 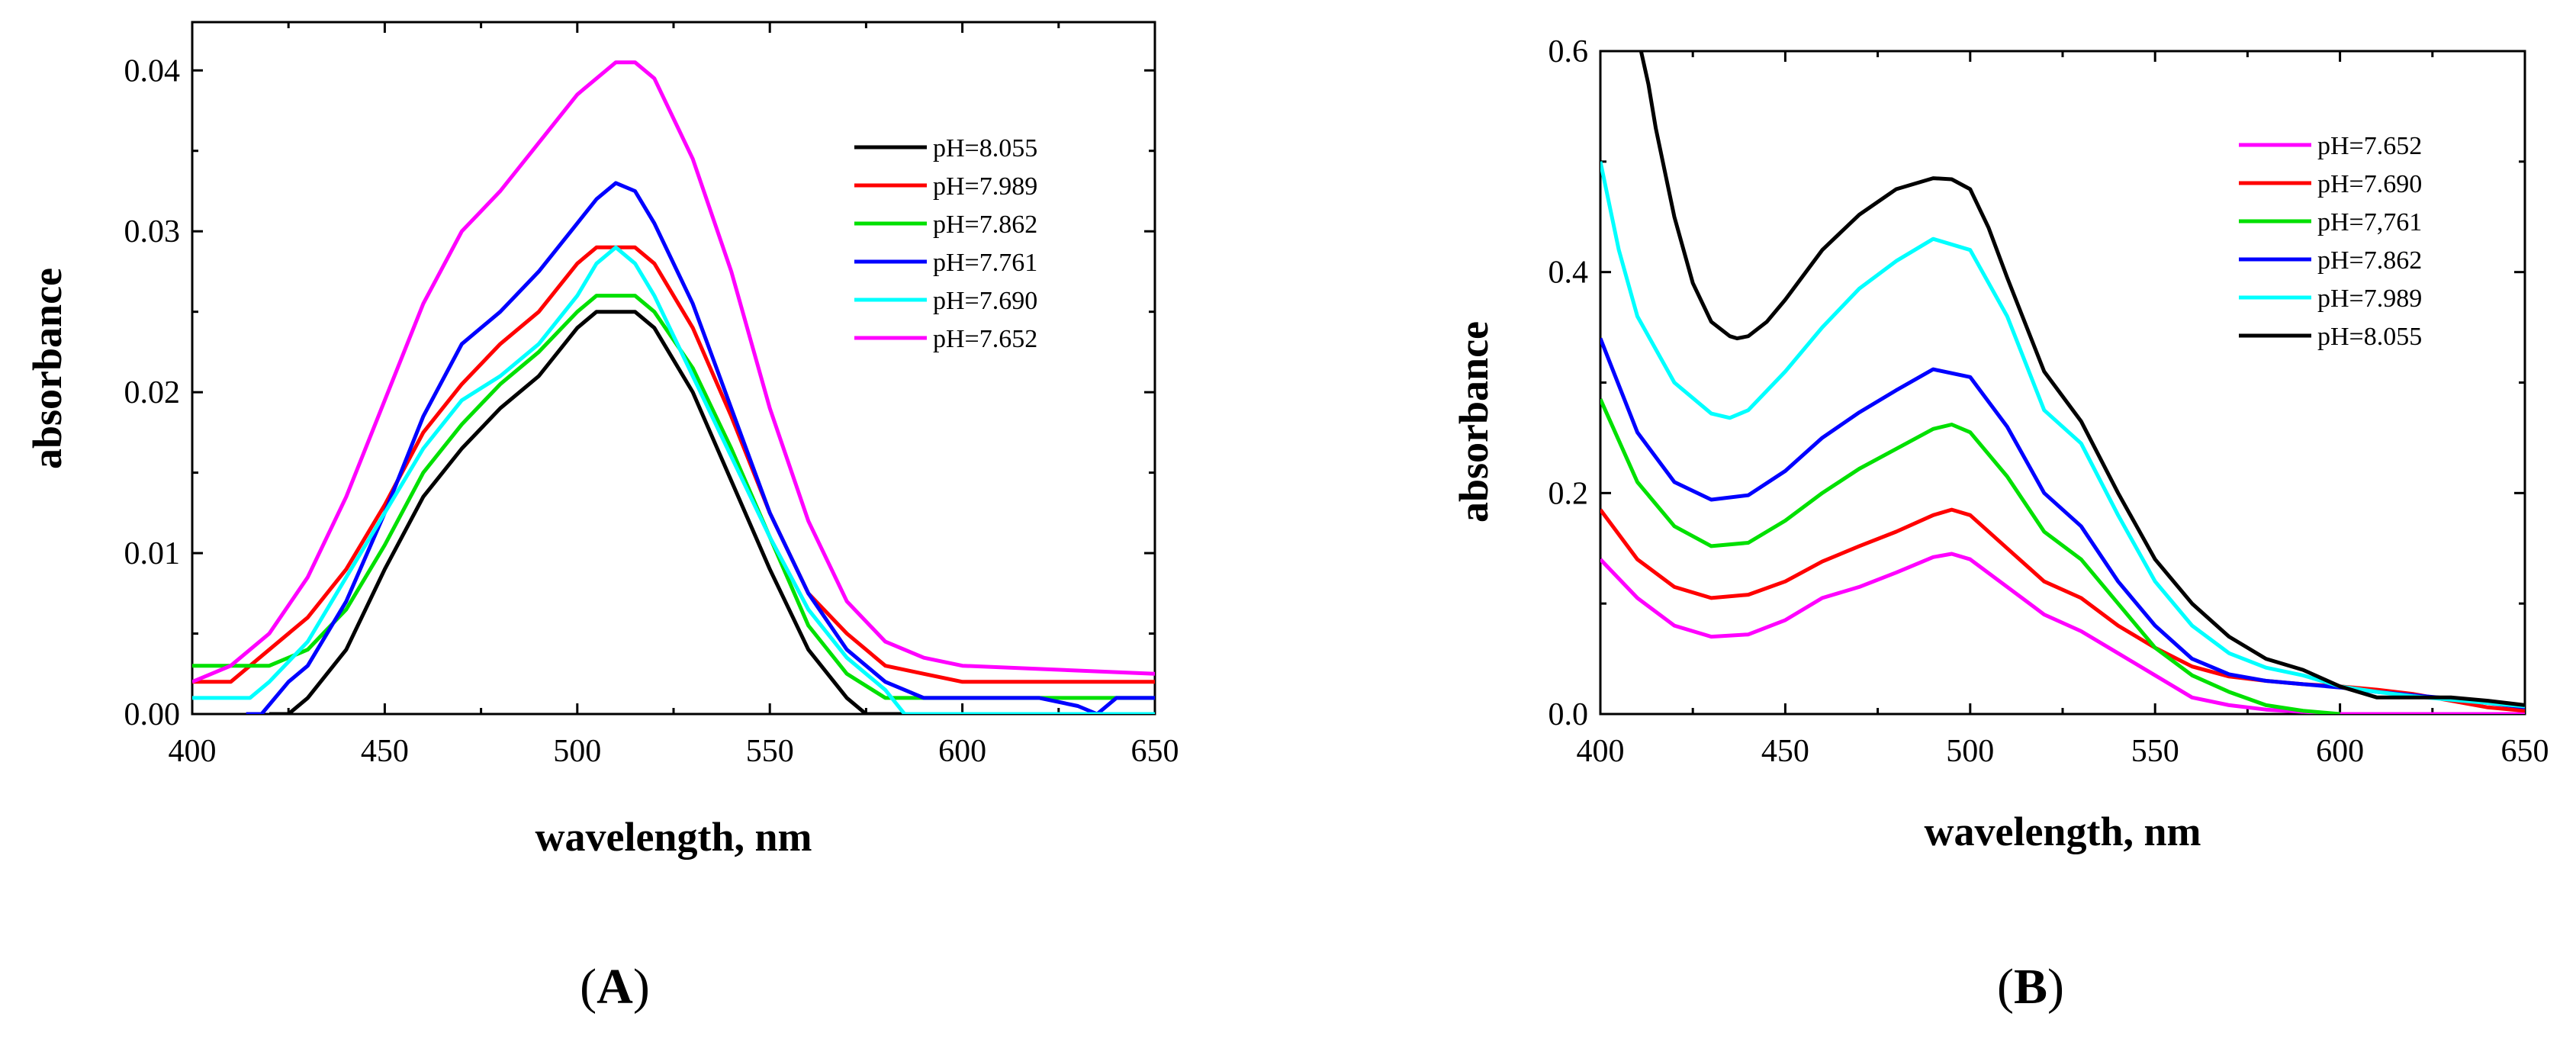 What do you see at coordinates (1970, 752) in the screenshot?
I see `panel-b-x-tick-label: 500` at bounding box center [1970, 752].